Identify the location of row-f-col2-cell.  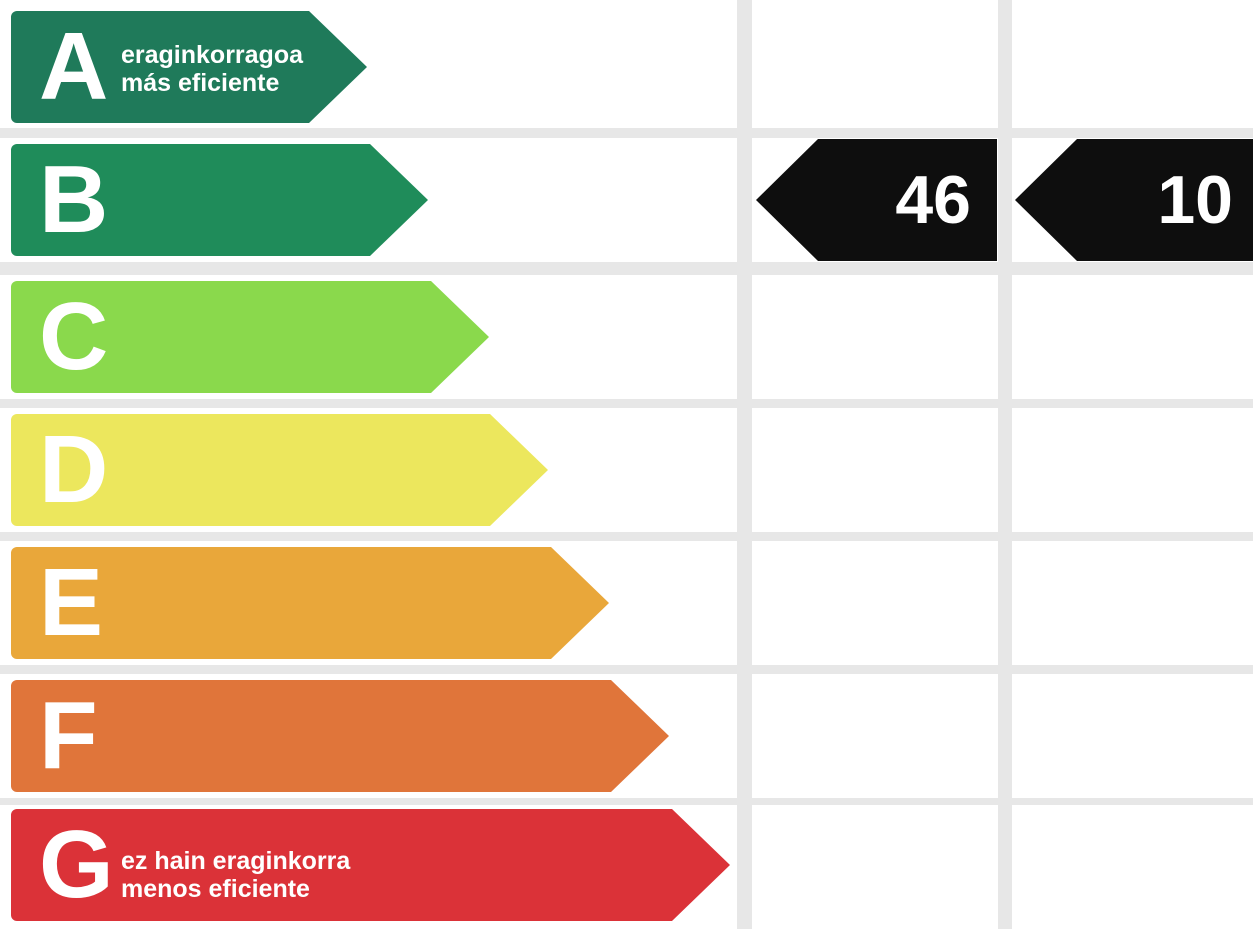
(1132, 736).